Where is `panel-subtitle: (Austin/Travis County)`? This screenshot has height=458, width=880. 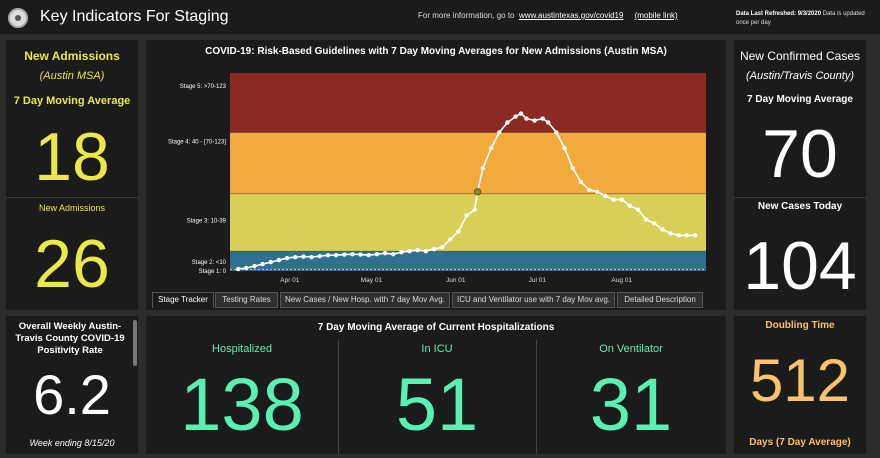 panel-subtitle: (Austin/Travis County) is located at coordinates (800, 76).